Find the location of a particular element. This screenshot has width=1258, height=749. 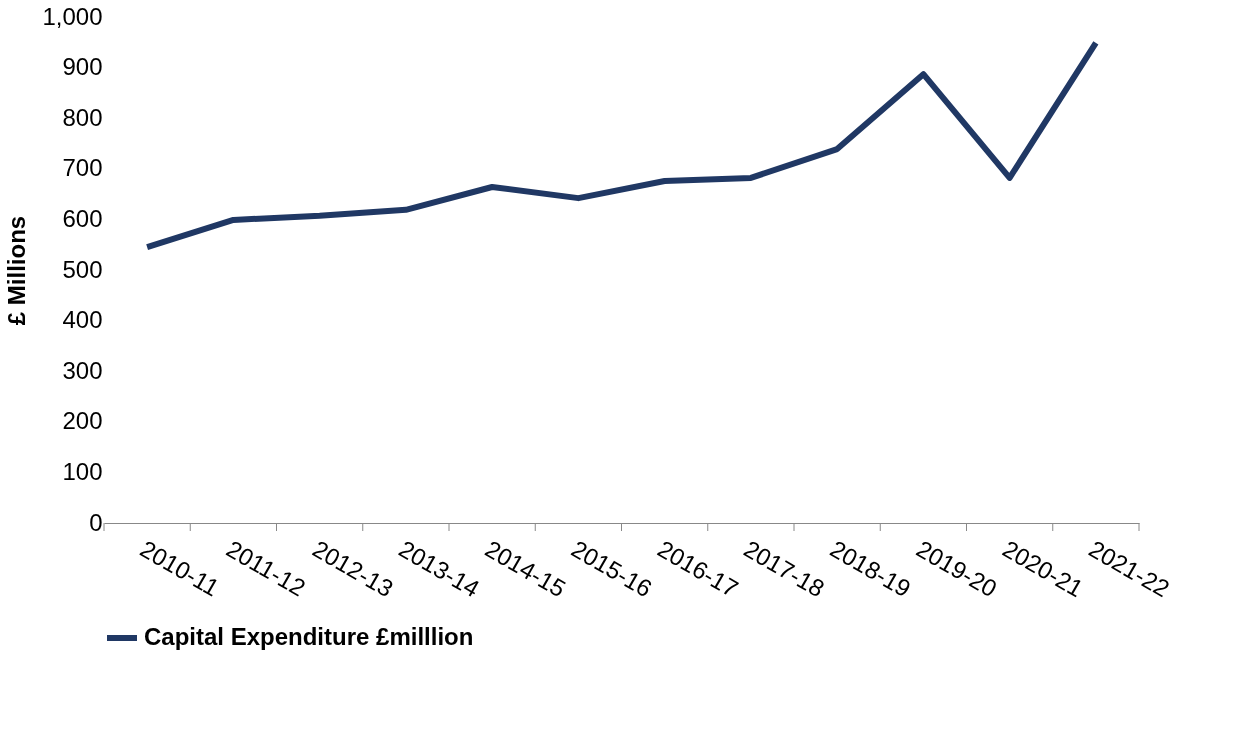

y-tick-label: 200 is located at coordinates (82, 421).